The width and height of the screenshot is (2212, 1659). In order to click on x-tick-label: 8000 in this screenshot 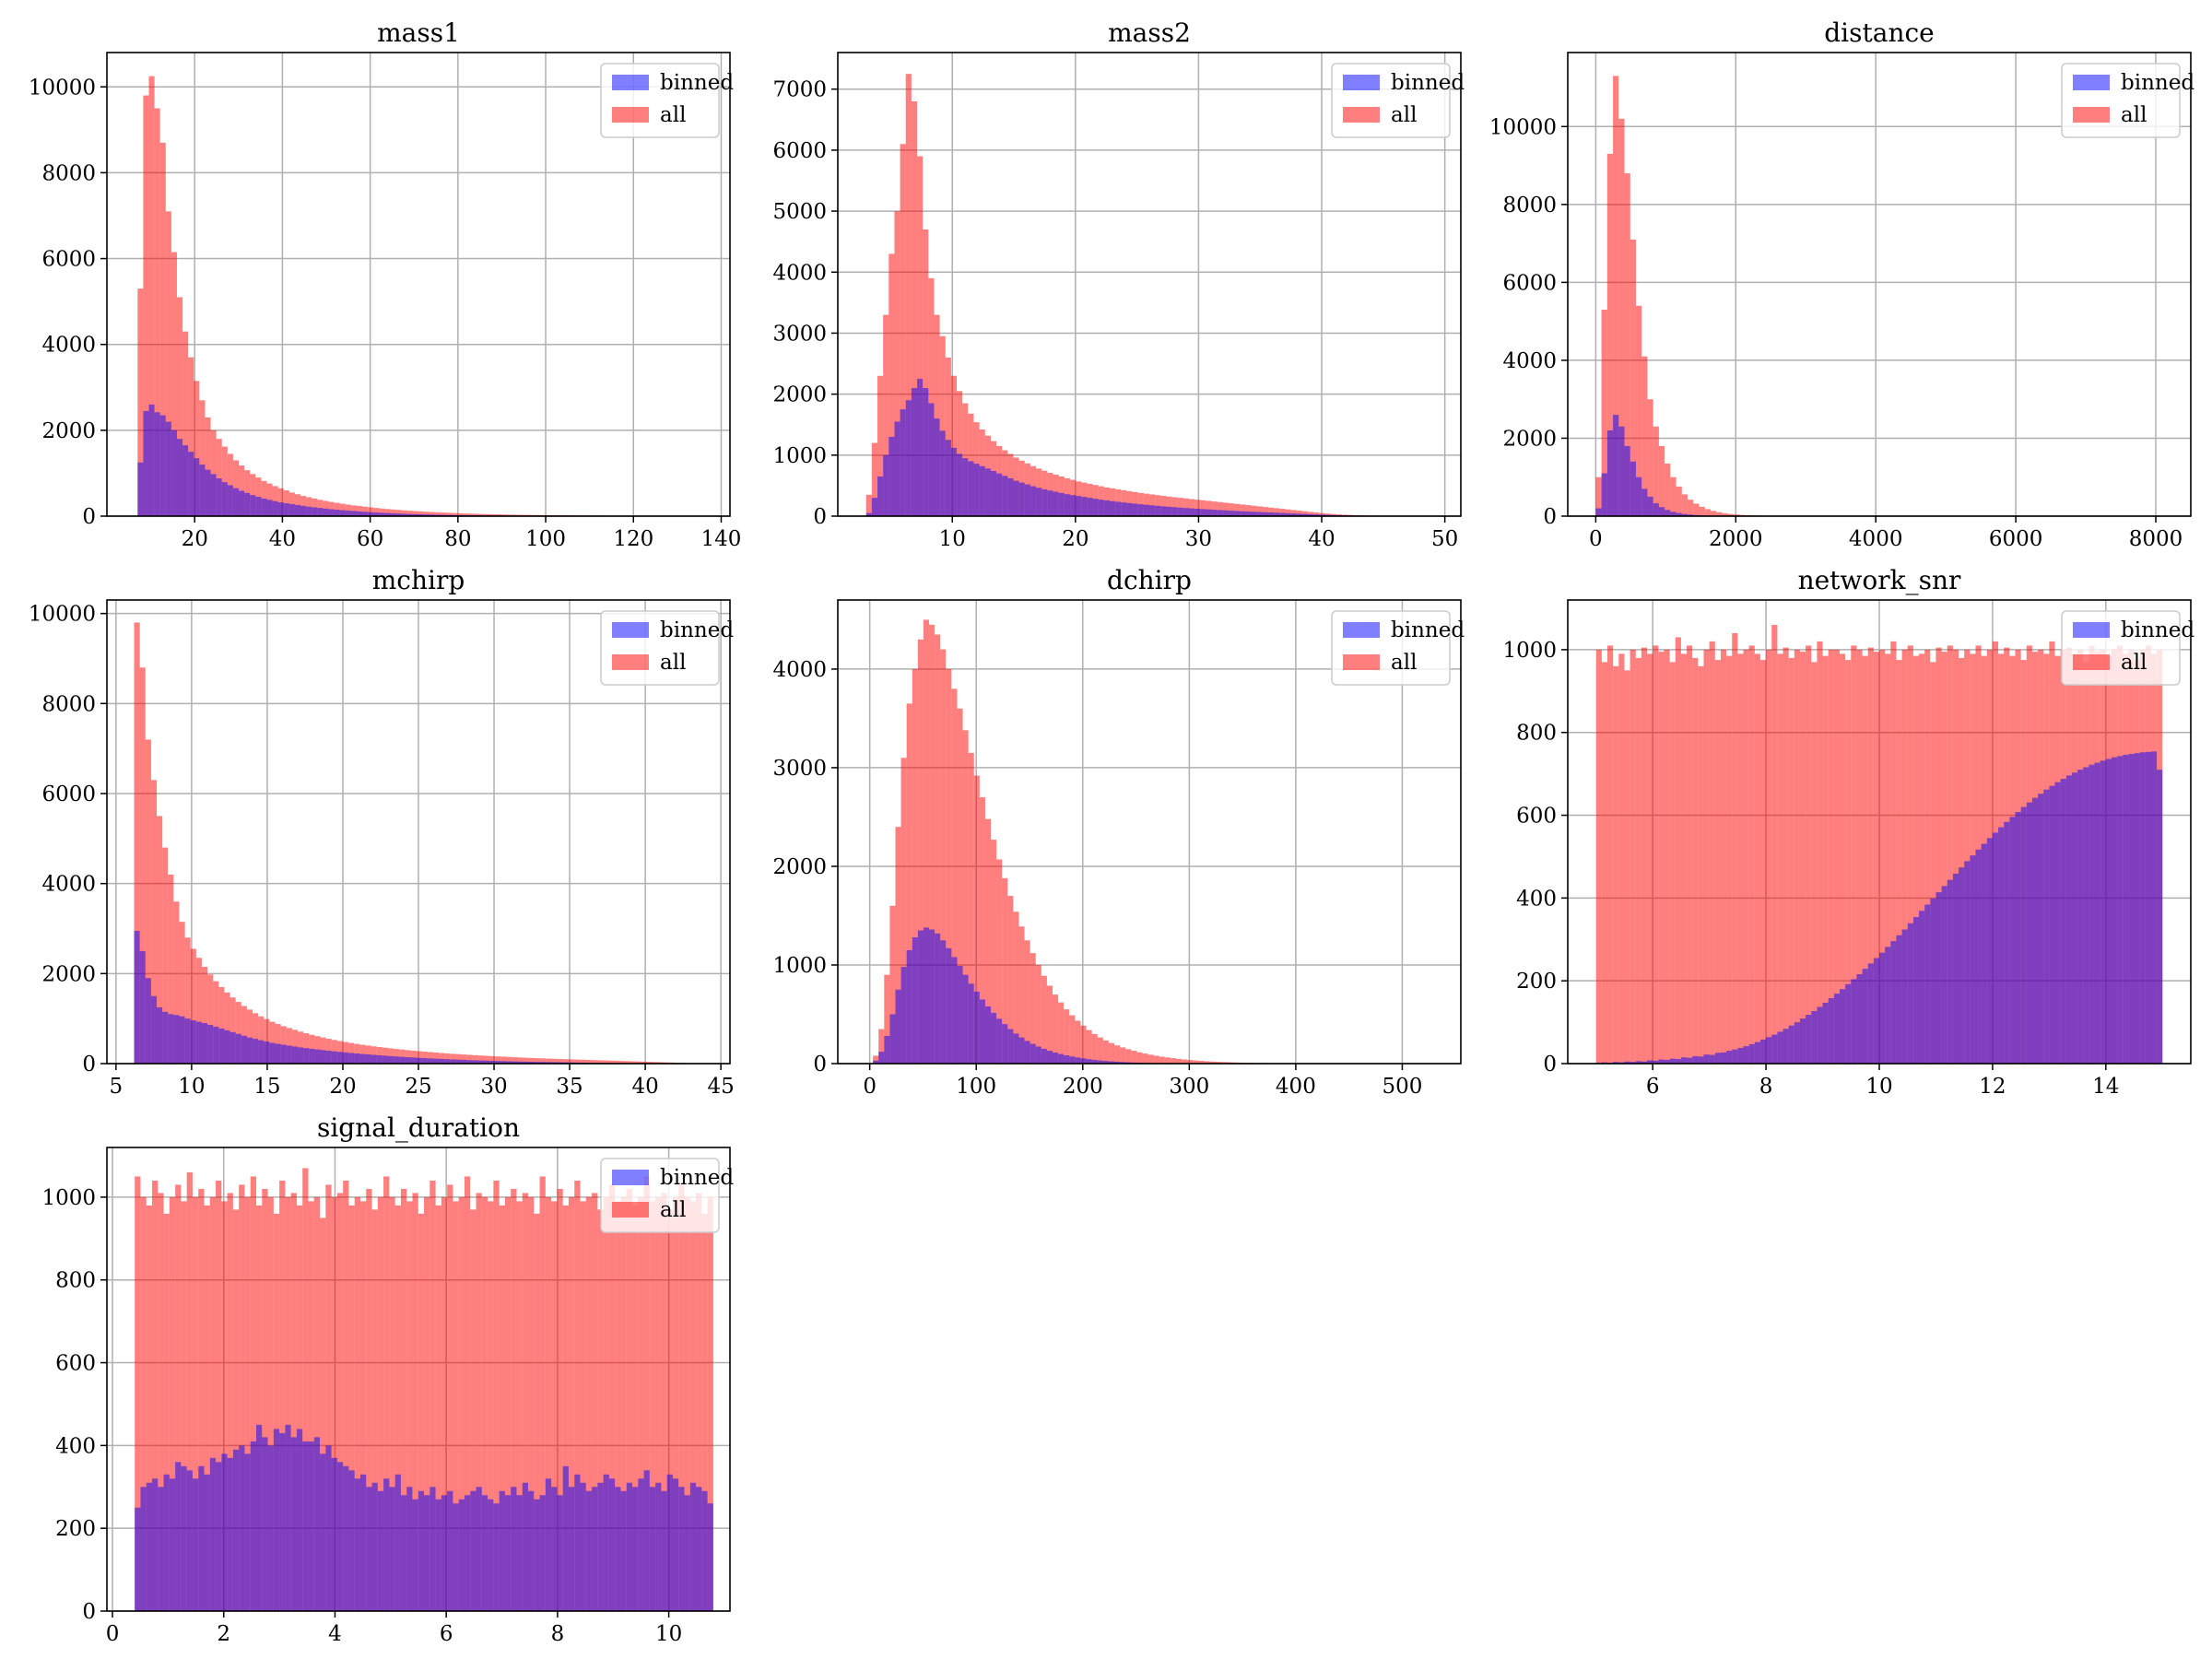, I will do `click(2156, 539)`.